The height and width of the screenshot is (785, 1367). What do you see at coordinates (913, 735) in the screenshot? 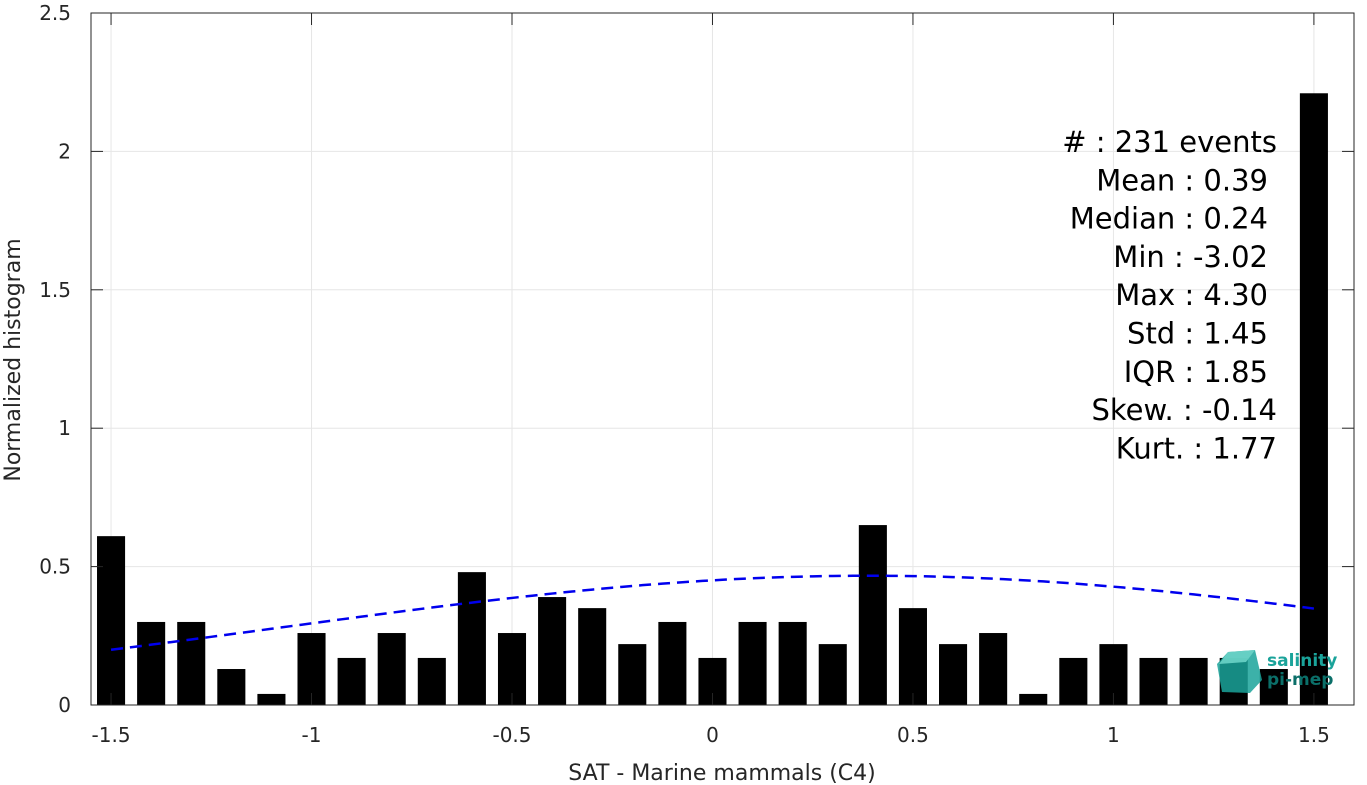
I see `x-tick-label: 0.5` at bounding box center [913, 735].